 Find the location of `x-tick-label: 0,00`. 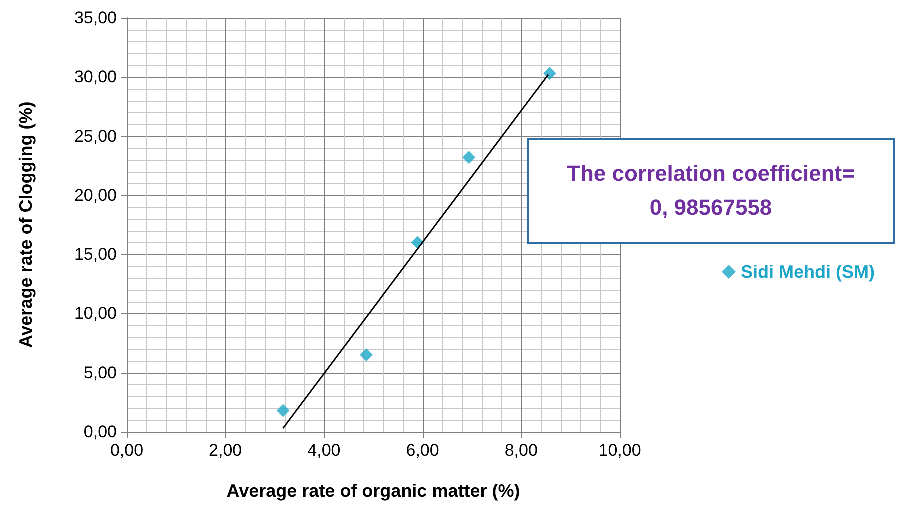

x-tick-label: 0,00 is located at coordinates (127, 450).